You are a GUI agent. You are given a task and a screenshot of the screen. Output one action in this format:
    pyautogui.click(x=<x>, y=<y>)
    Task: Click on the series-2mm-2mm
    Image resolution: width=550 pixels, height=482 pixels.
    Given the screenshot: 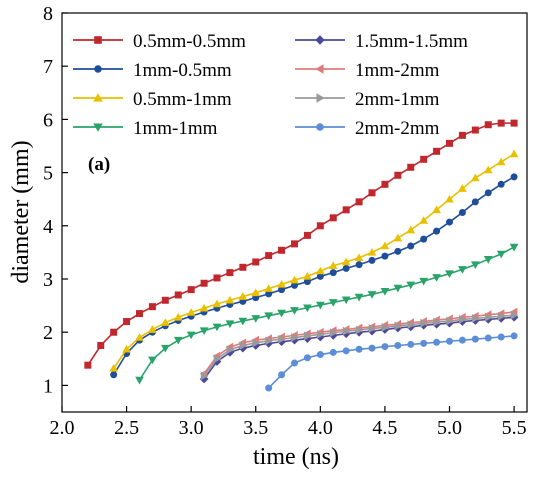 What is the action you would take?
    pyautogui.click(x=391, y=362)
    